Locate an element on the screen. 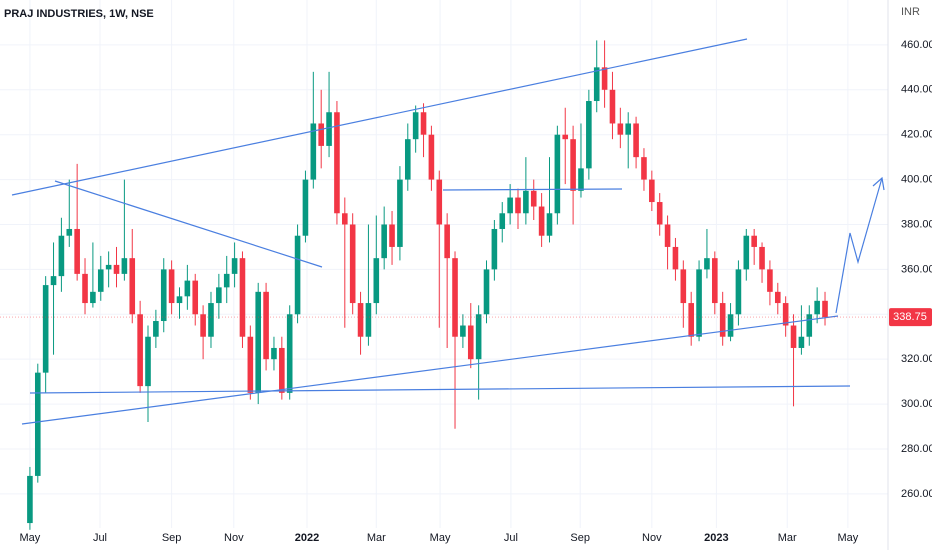  y-tick-label: 260.00 is located at coordinates (916, 494).